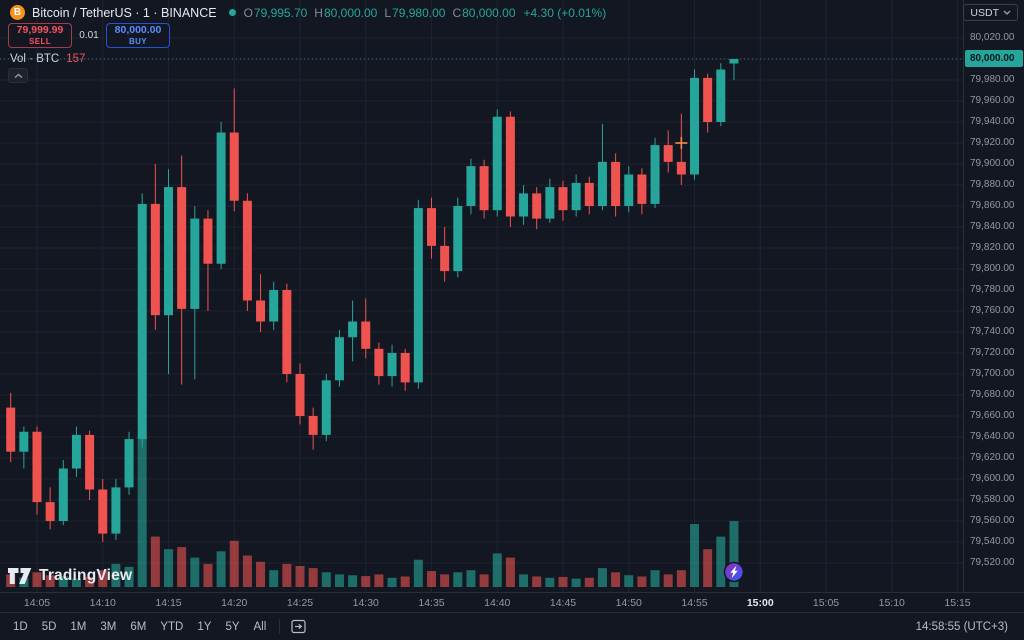  I want to click on price-axis-label: 79,600.00, so click(992, 478).